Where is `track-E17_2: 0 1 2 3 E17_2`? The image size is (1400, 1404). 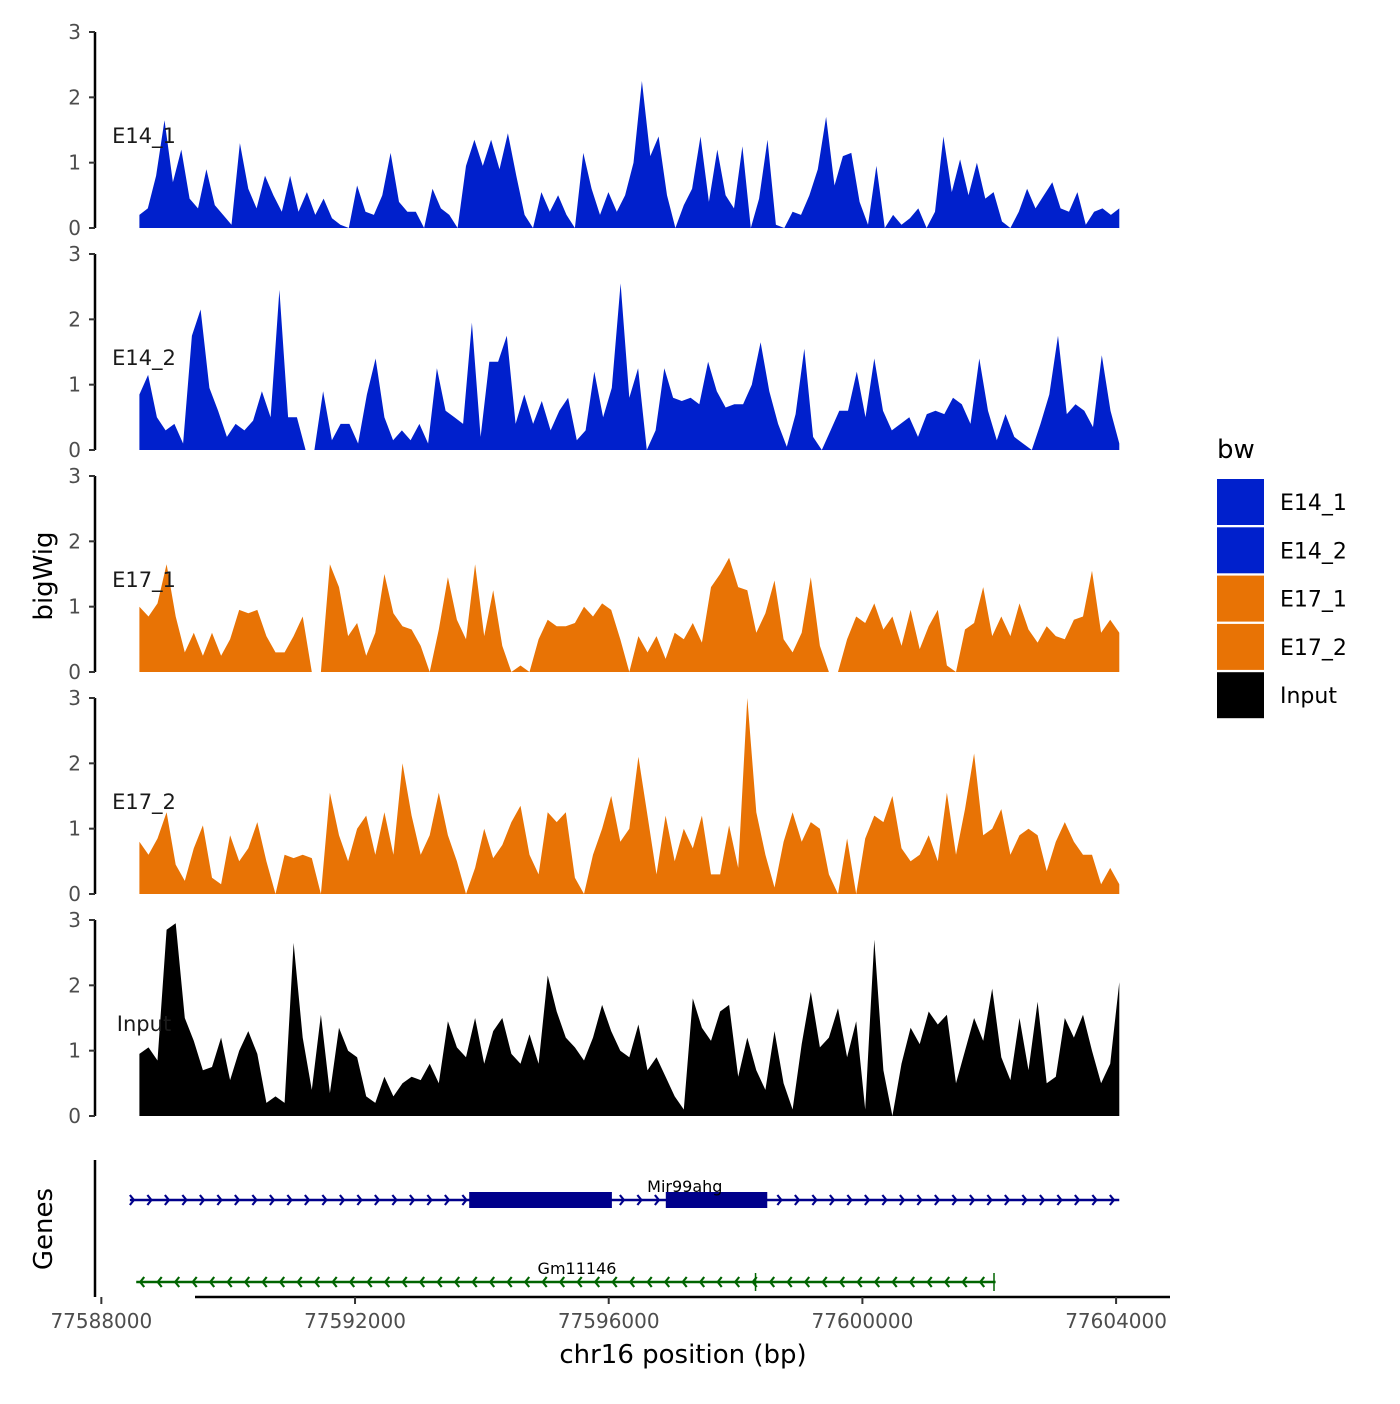
track-E17_2: 0 1 2 3 E17_2 is located at coordinates (594, 796).